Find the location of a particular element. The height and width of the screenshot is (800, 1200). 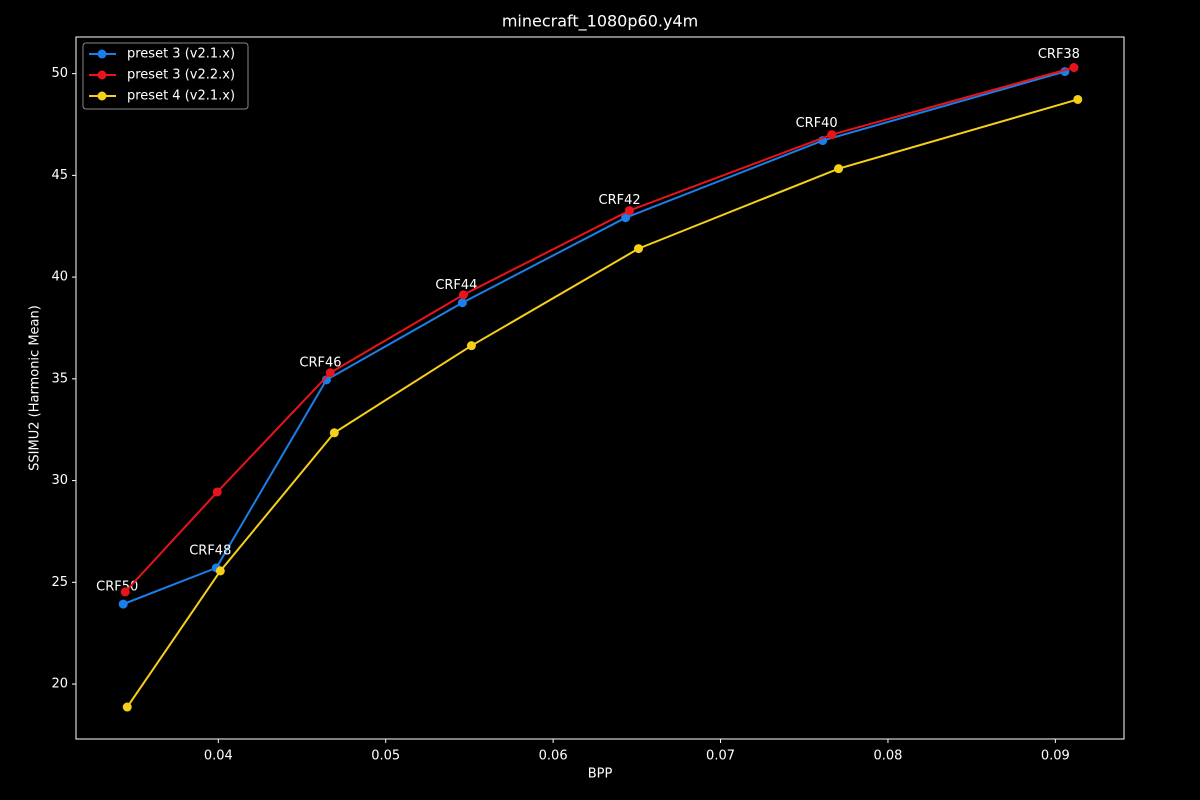

point-label: CRF44 is located at coordinates (456, 285).